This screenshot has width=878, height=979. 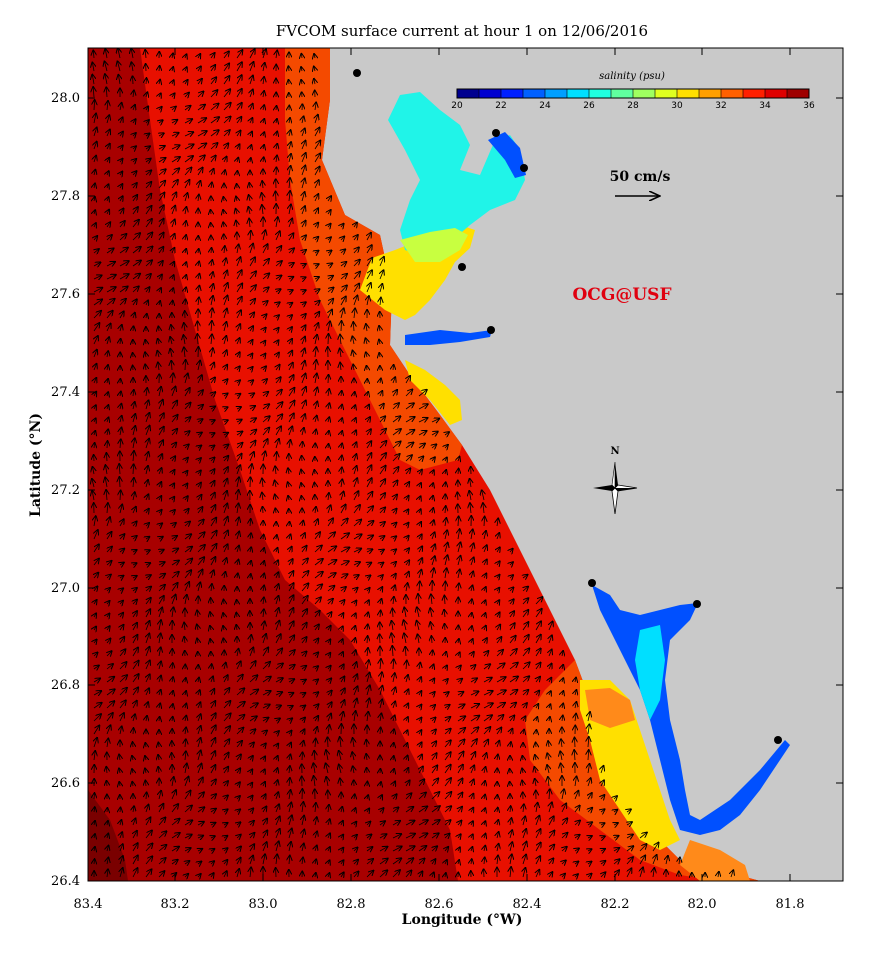 I want to click on peace-river-mid, so click(x=650, y=672).